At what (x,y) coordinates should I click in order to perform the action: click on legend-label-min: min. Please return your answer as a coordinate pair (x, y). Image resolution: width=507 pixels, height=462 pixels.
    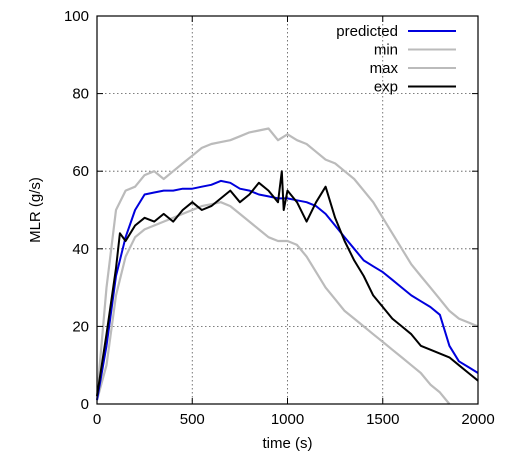
    Looking at the image, I should click on (386, 50).